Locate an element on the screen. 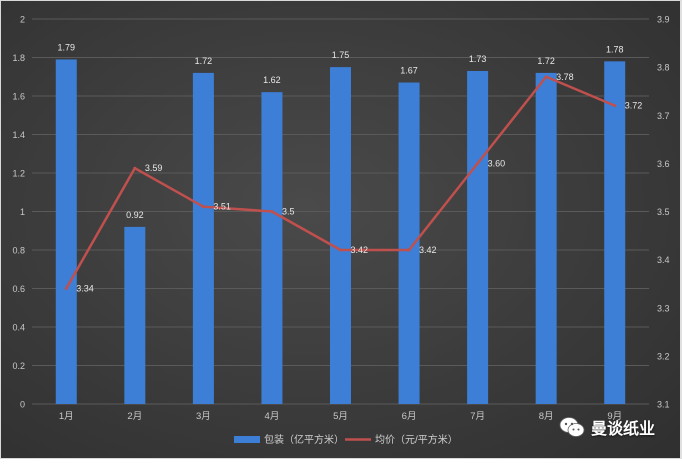 The image size is (682, 465). bar-data-label: 1.67 is located at coordinates (409, 71).